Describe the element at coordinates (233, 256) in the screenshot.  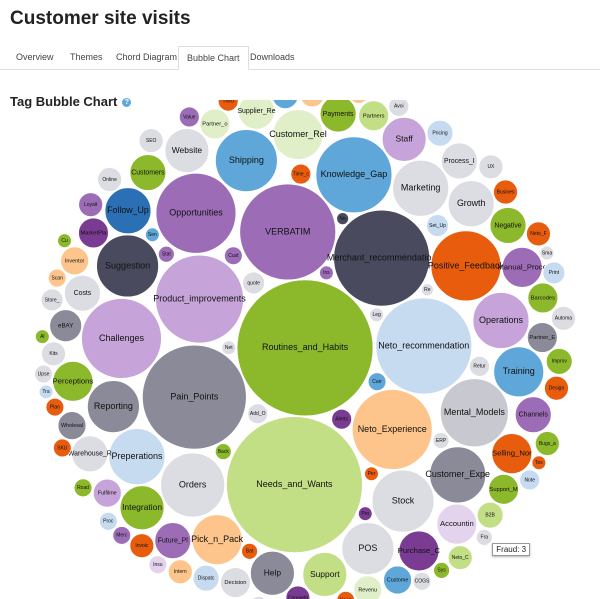
I see `bubble-label: Cust` at that location.